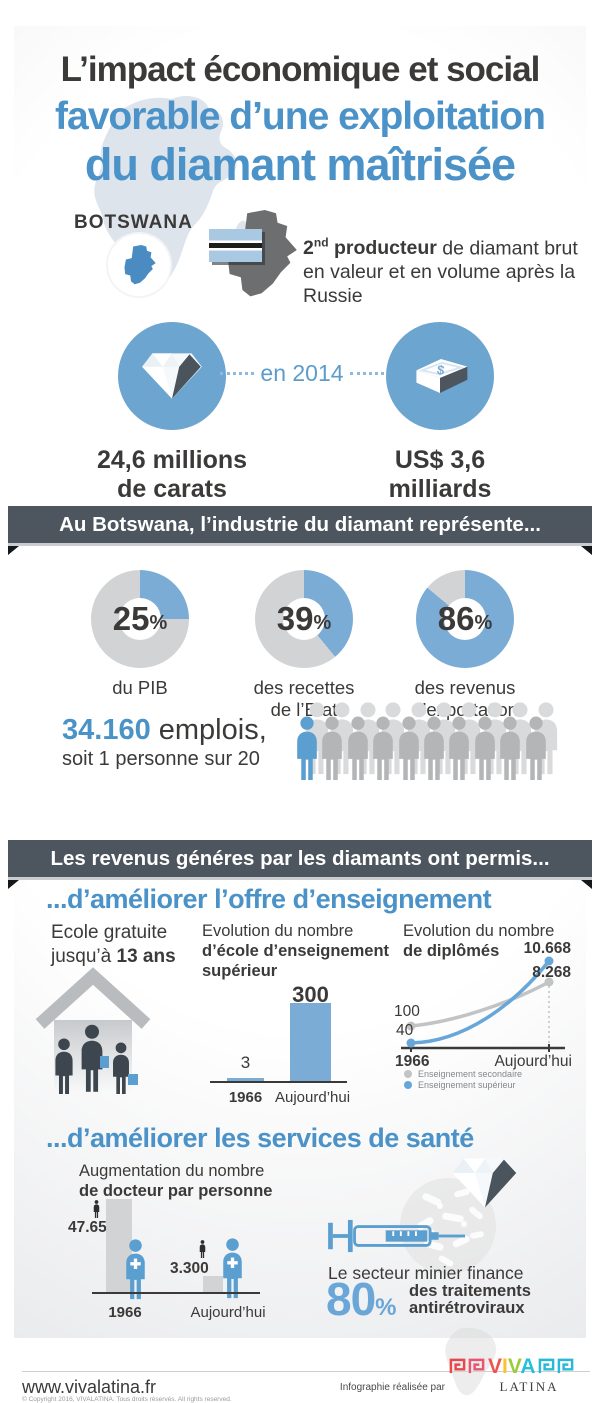 This screenshot has height=1403, width=600. I want to click on schools-bar-1966, so click(245, 1079).